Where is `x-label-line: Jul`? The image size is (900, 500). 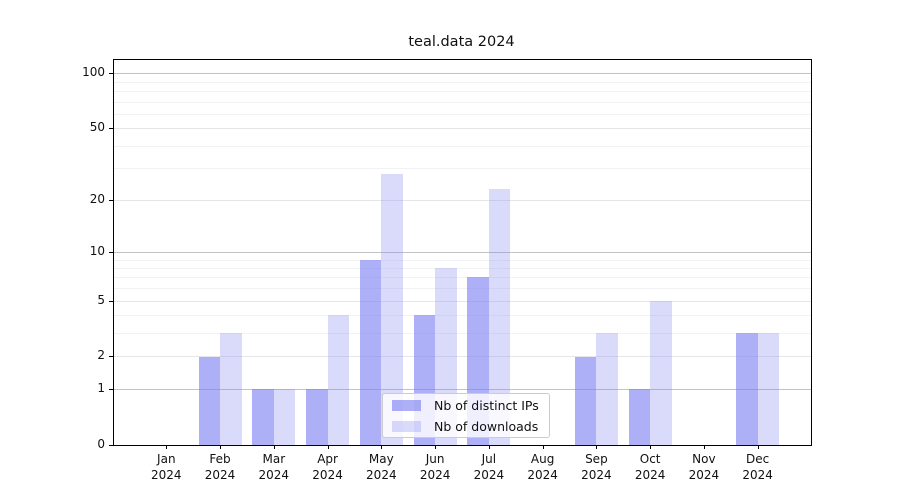 x-label-line: Jul is located at coordinates (489, 459).